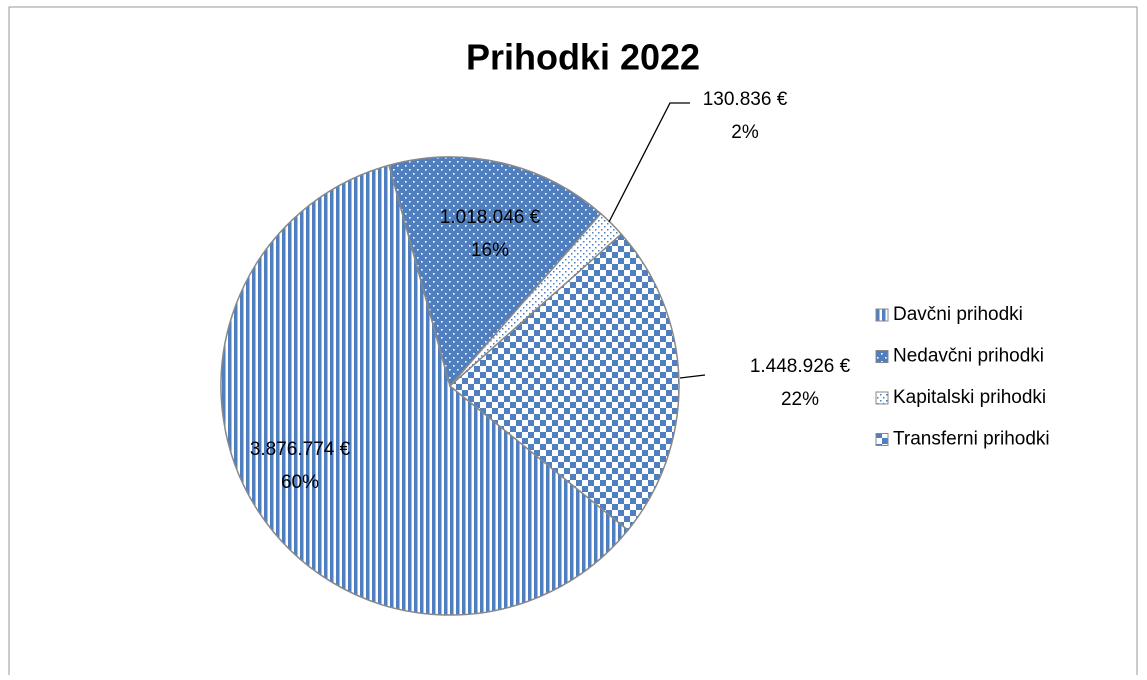 This screenshot has width=1147, height=680. I want to click on legend-label: Nedavčni prihodki, so click(968, 356).